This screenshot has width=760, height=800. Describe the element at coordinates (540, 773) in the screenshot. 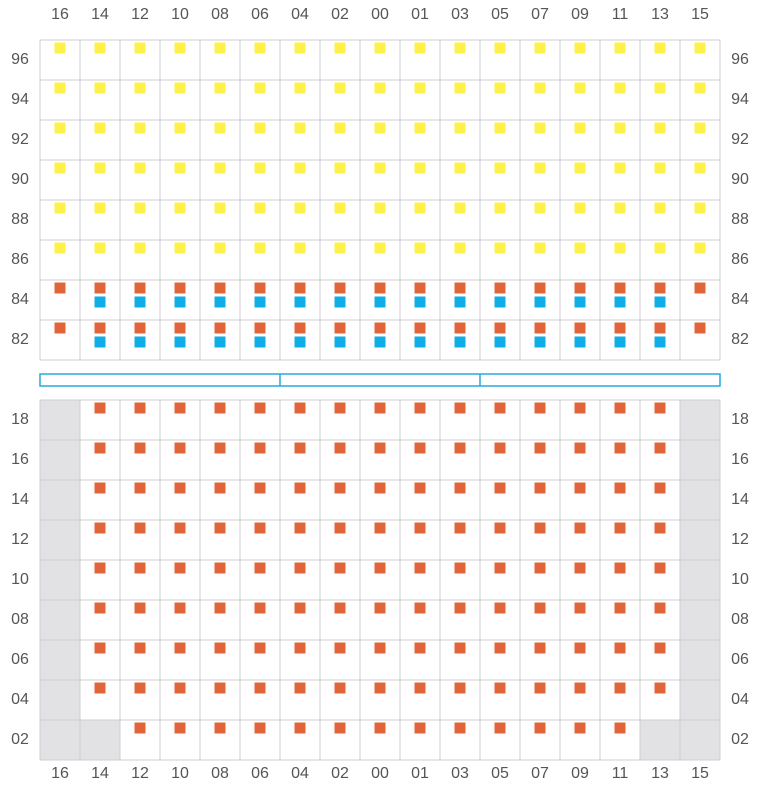

I see `column-label: 07` at that location.